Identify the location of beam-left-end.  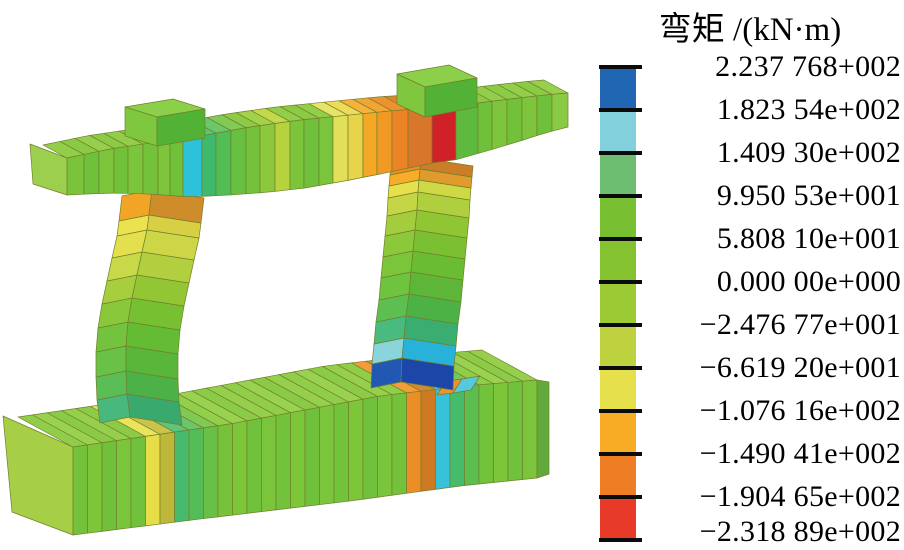
(48, 169).